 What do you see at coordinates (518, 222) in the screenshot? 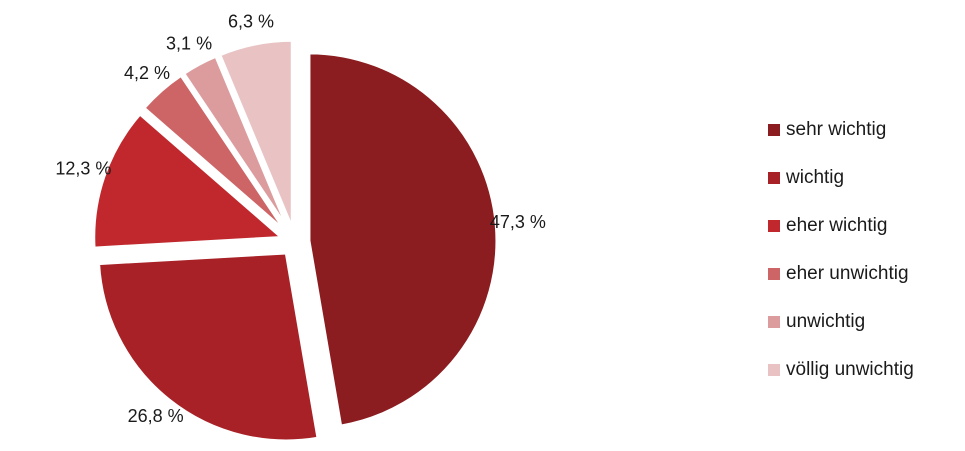
I see `pie-data-label: 47,3 %` at bounding box center [518, 222].